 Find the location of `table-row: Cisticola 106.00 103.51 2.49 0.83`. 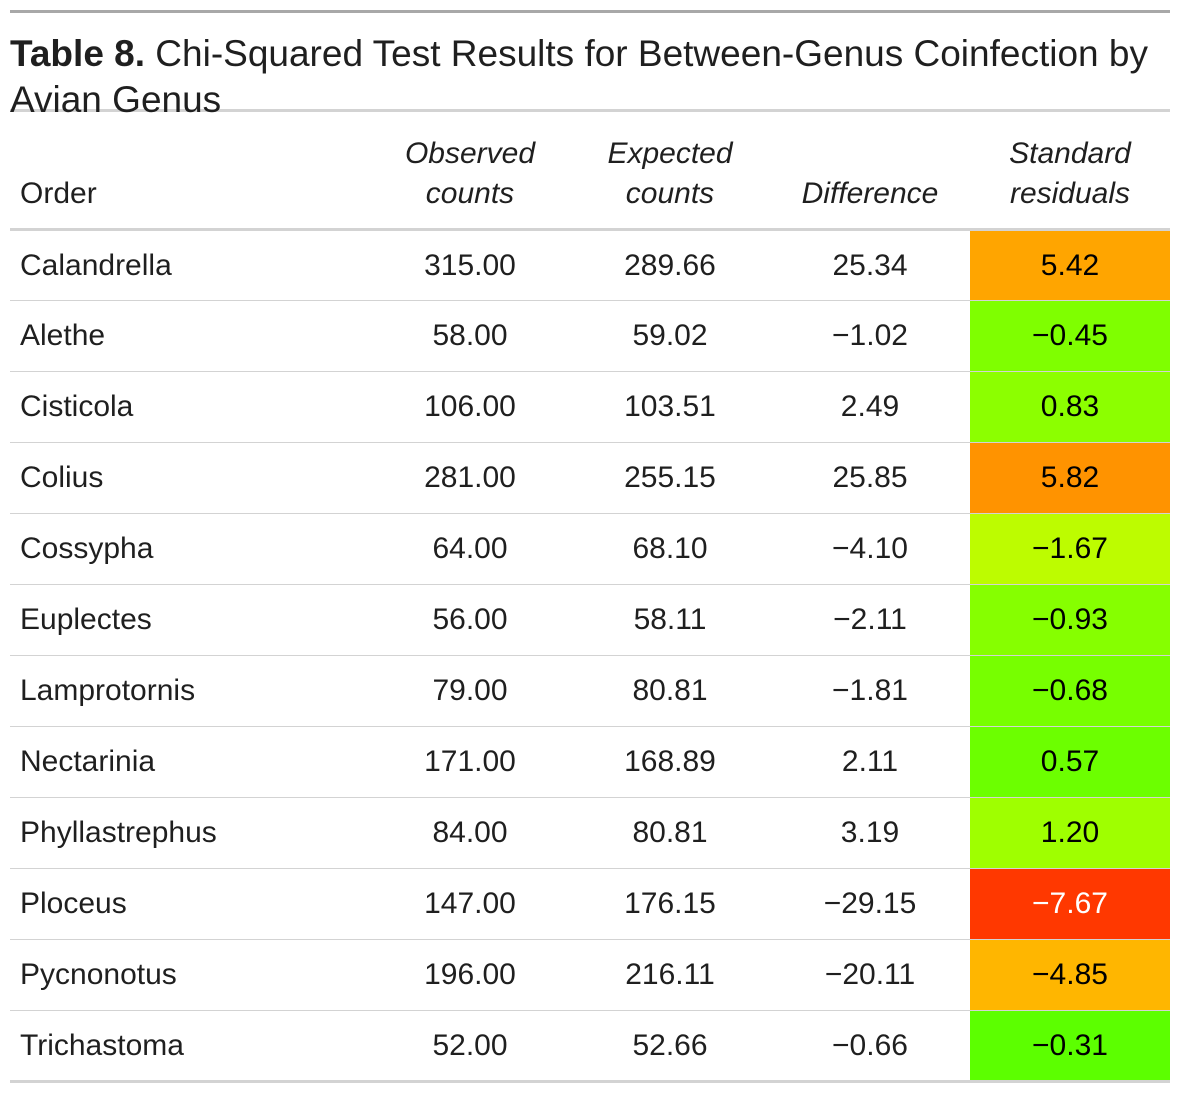

table-row: Cisticola 106.00 103.51 2.49 0.83 is located at coordinates (590, 407).